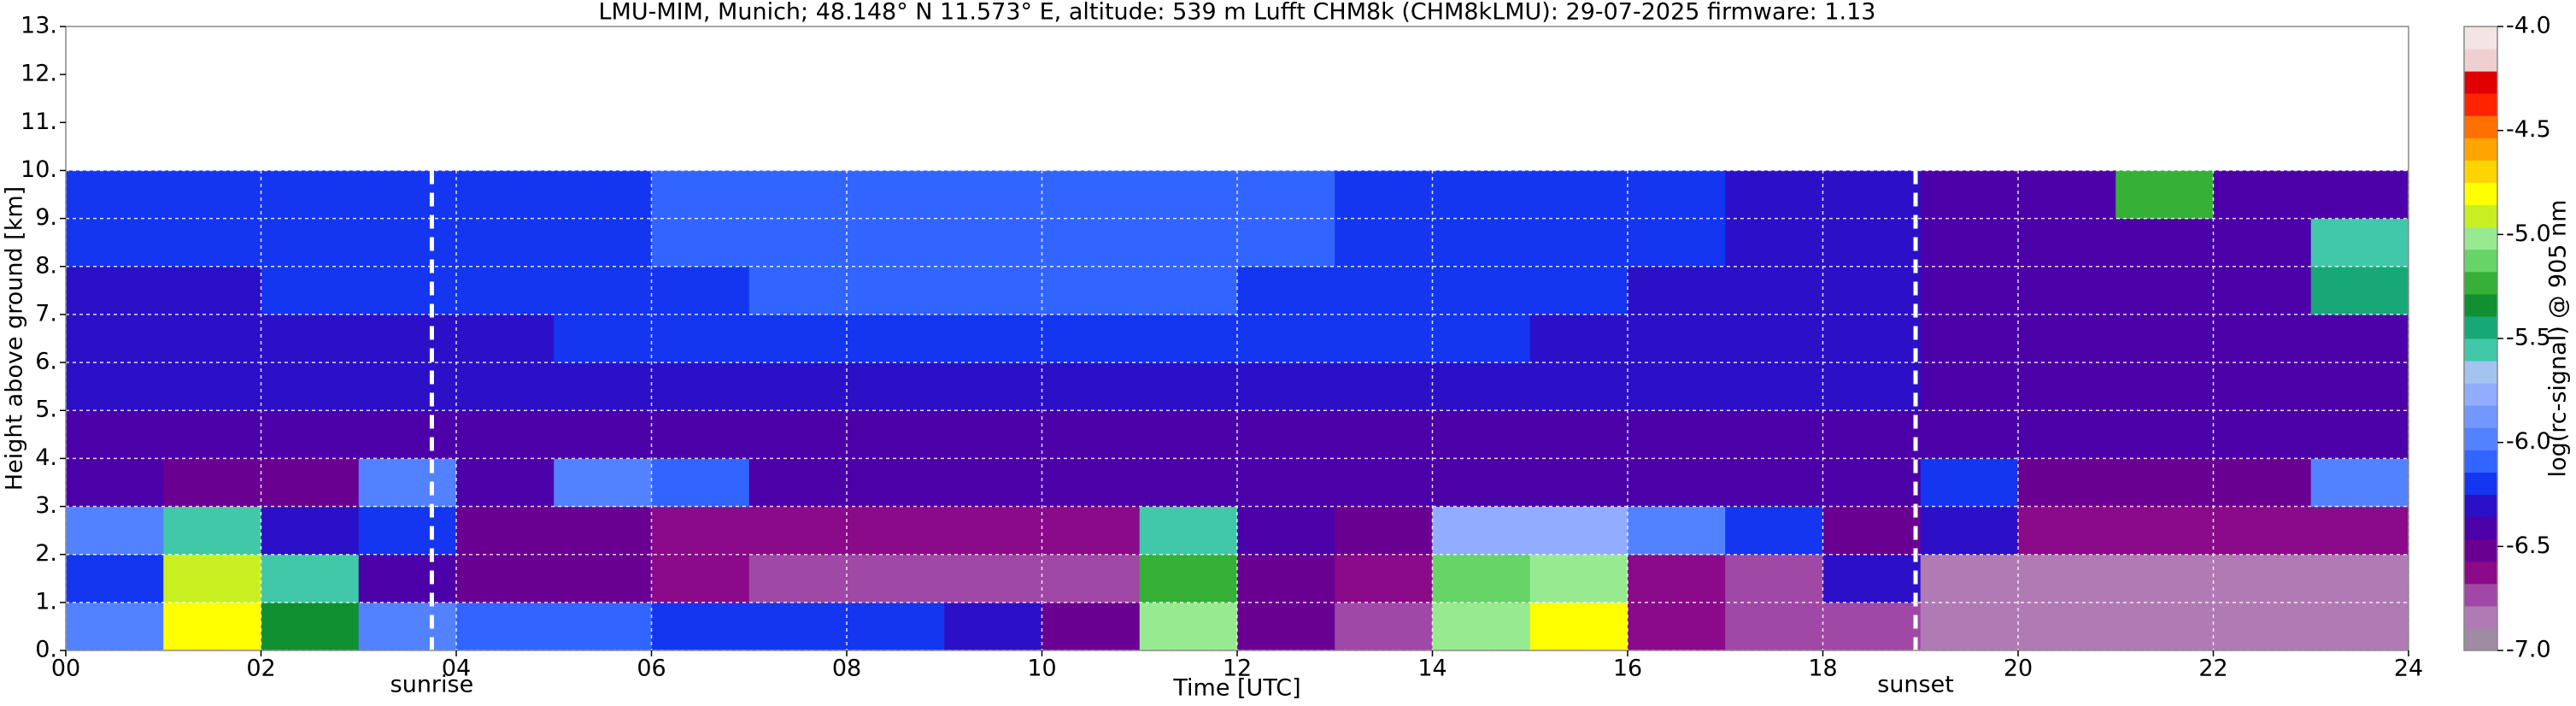 Image resolution: width=2576 pixels, height=706 pixels. What do you see at coordinates (2528, 129) in the screenshot?
I see `colorbar-tick-label: -4.5` at bounding box center [2528, 129].